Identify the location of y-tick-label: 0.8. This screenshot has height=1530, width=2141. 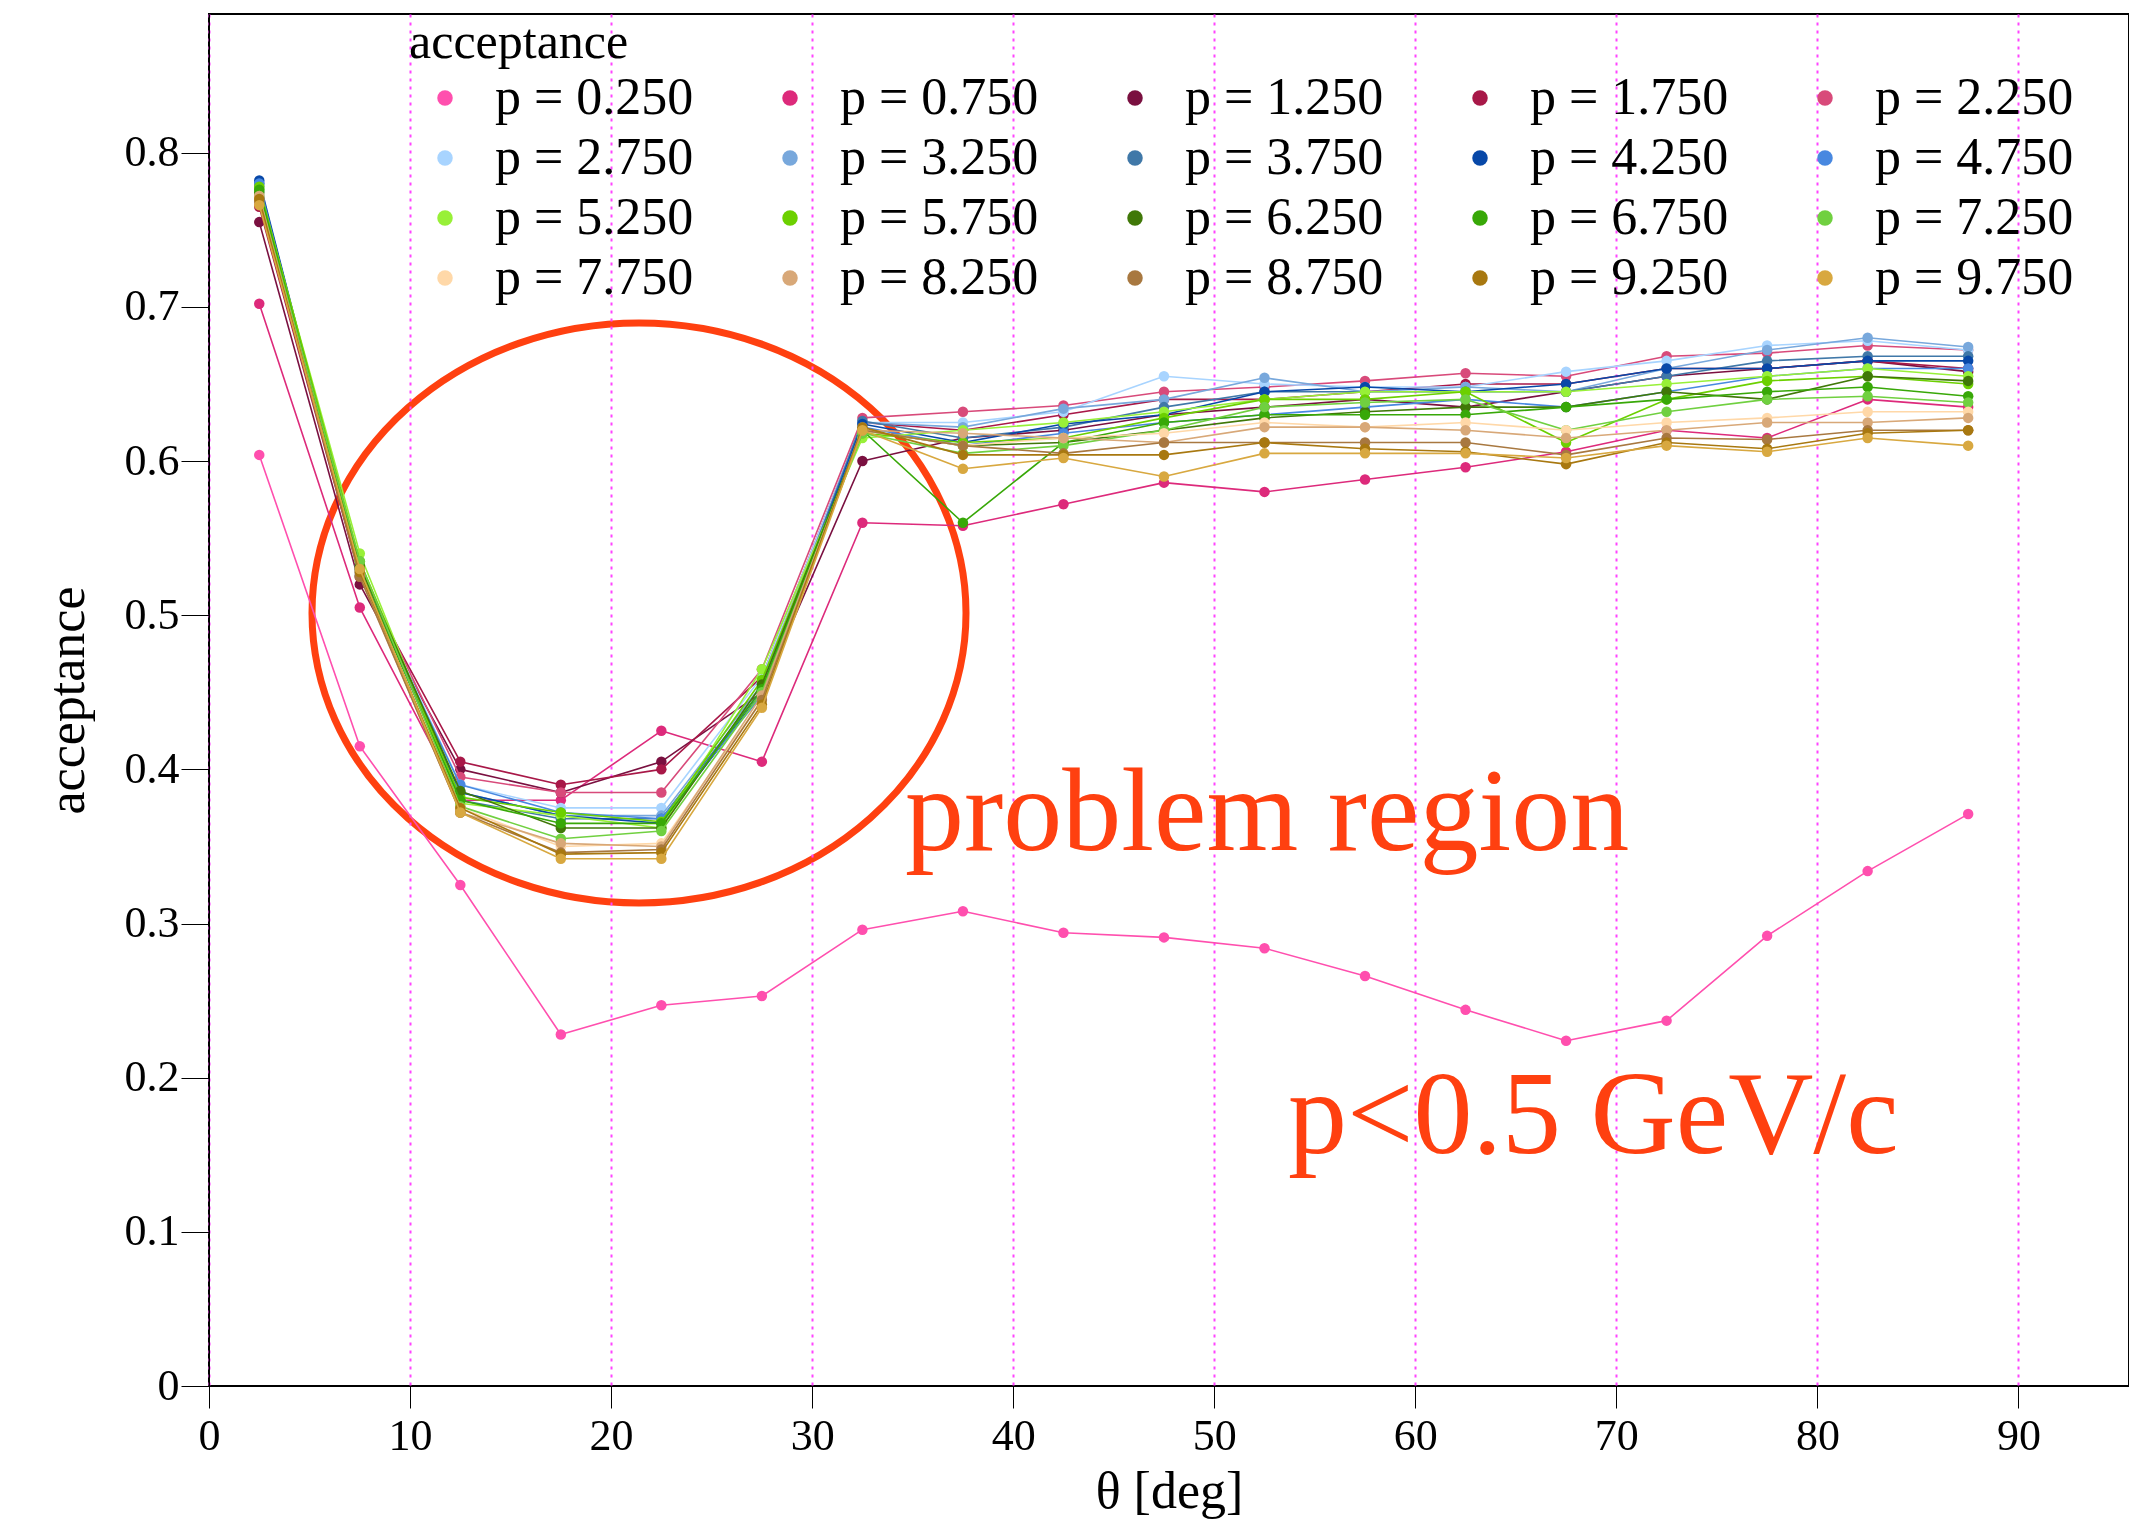
(152, 152).